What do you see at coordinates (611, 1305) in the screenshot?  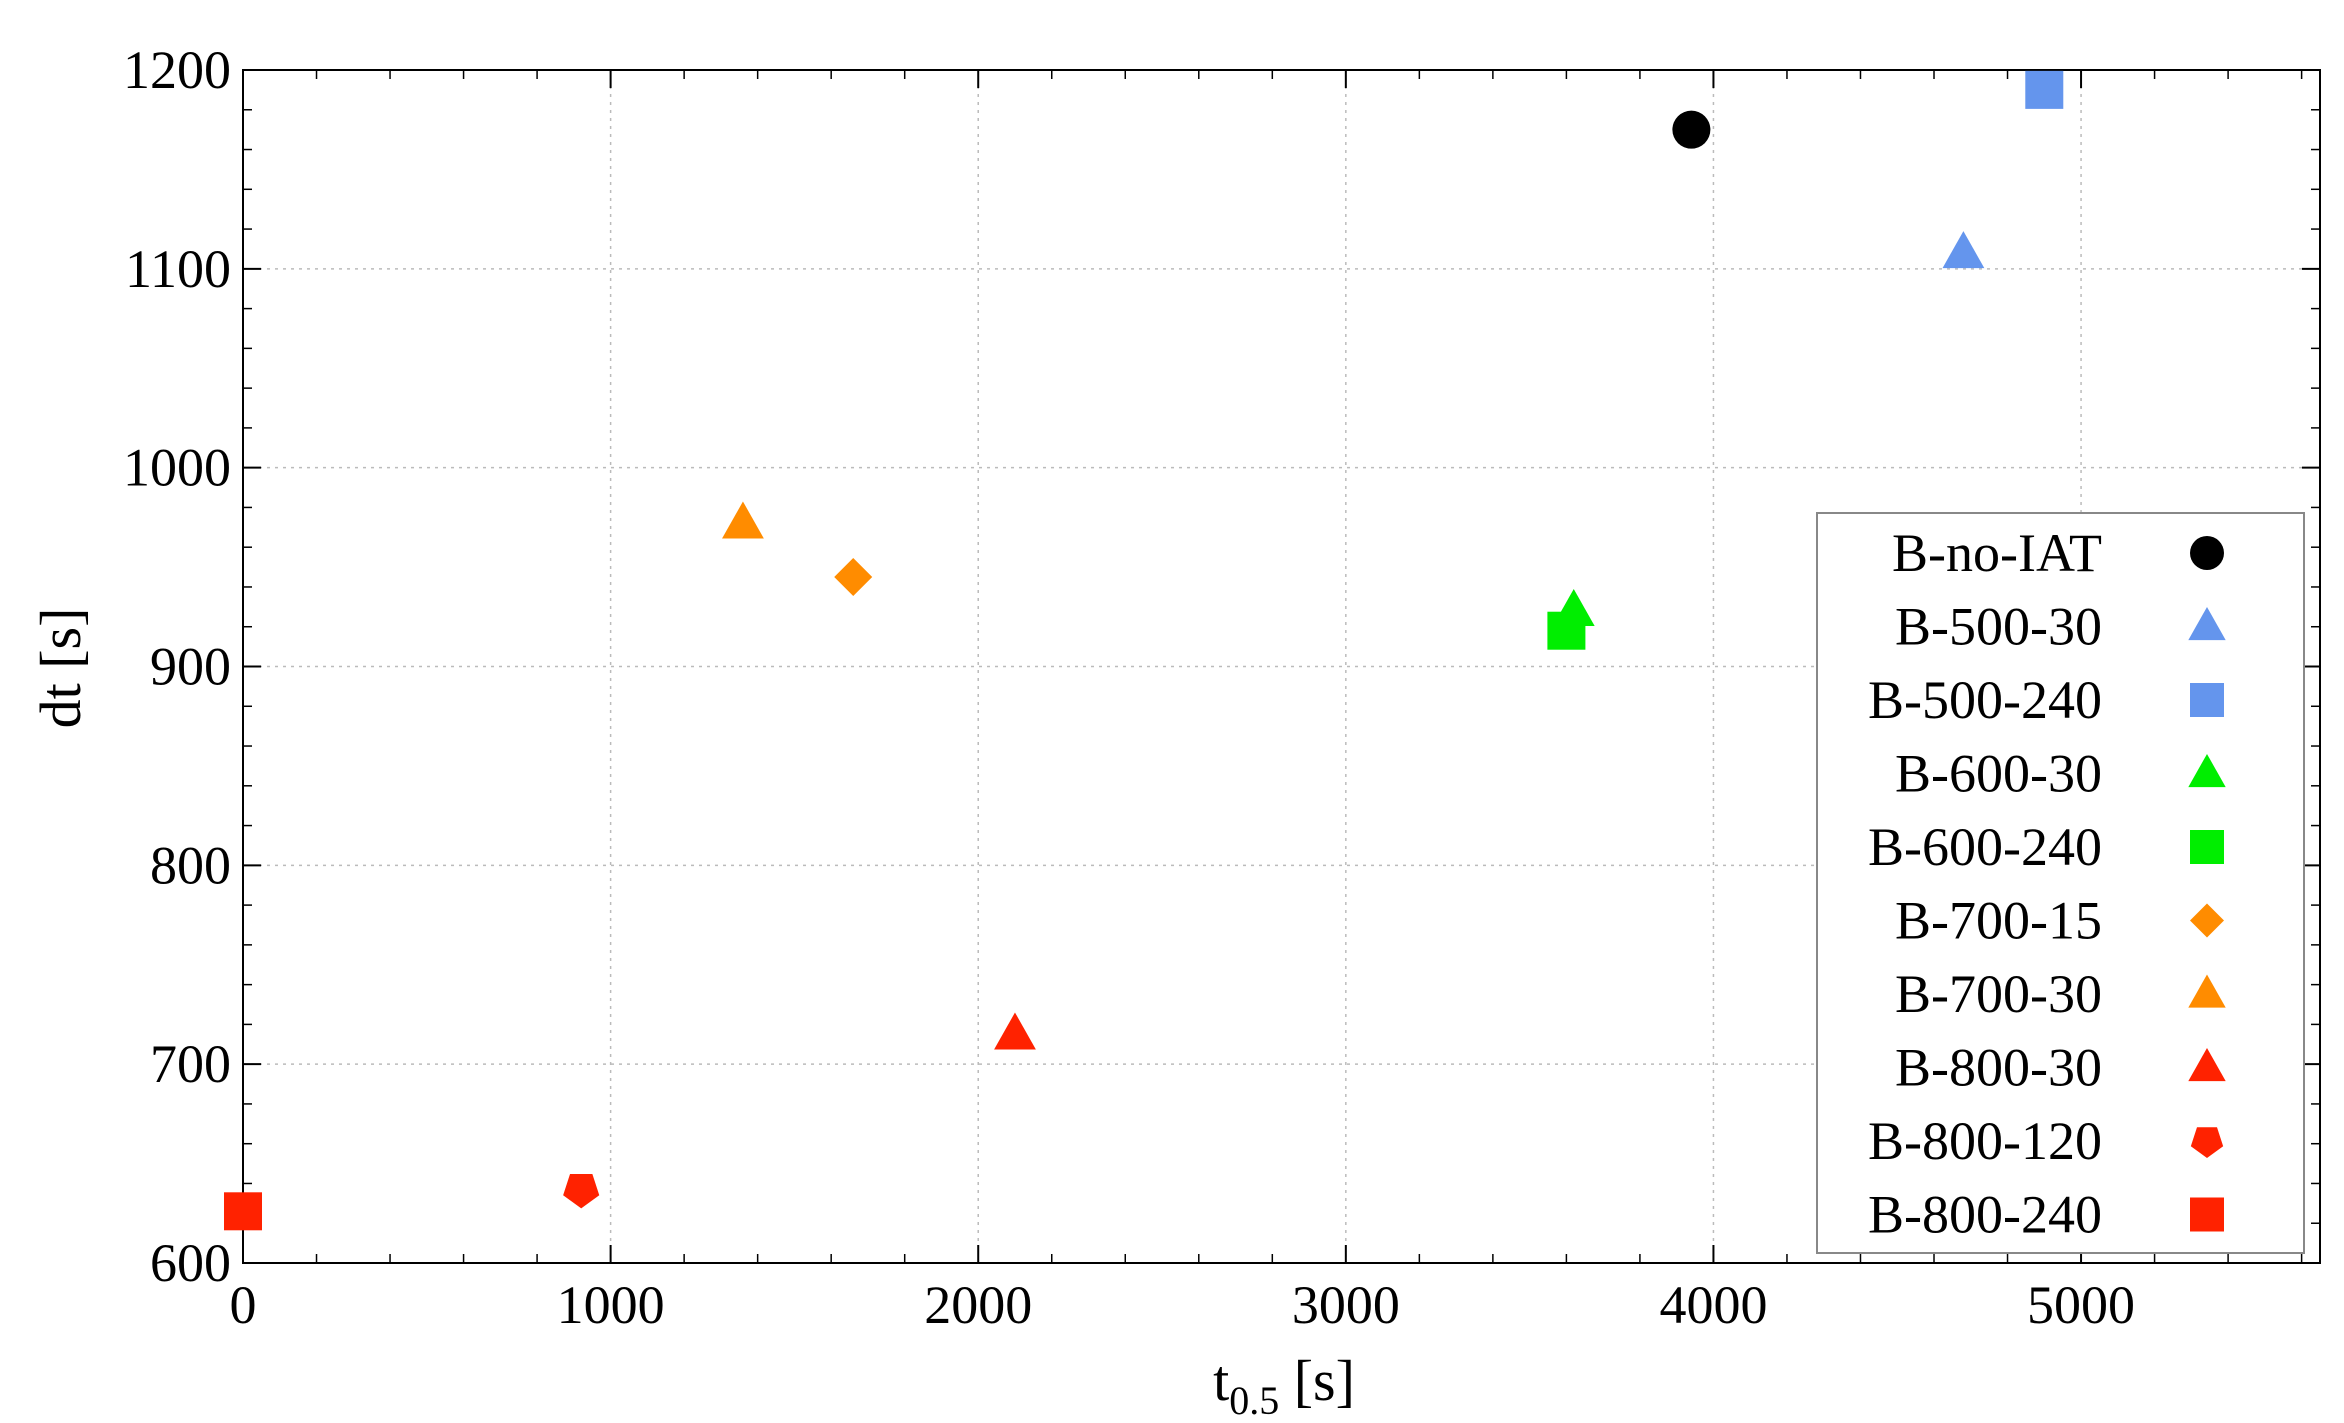 I see `x-tick-label: 1000` at bounding box center [611, 1305].